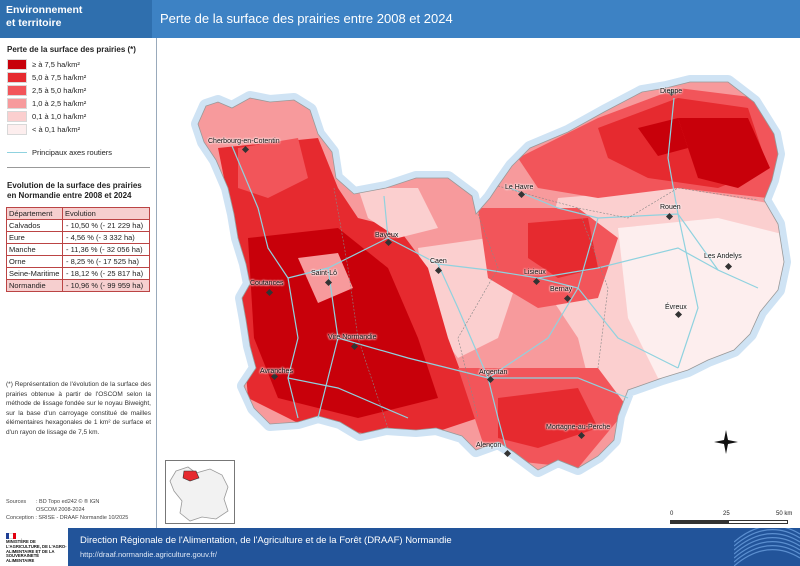 This screenshot has width=800, height=566. Describe the element at coordinates (561, 289) in the screenshot. I see `city-label-bernay: Bernay` at that location.